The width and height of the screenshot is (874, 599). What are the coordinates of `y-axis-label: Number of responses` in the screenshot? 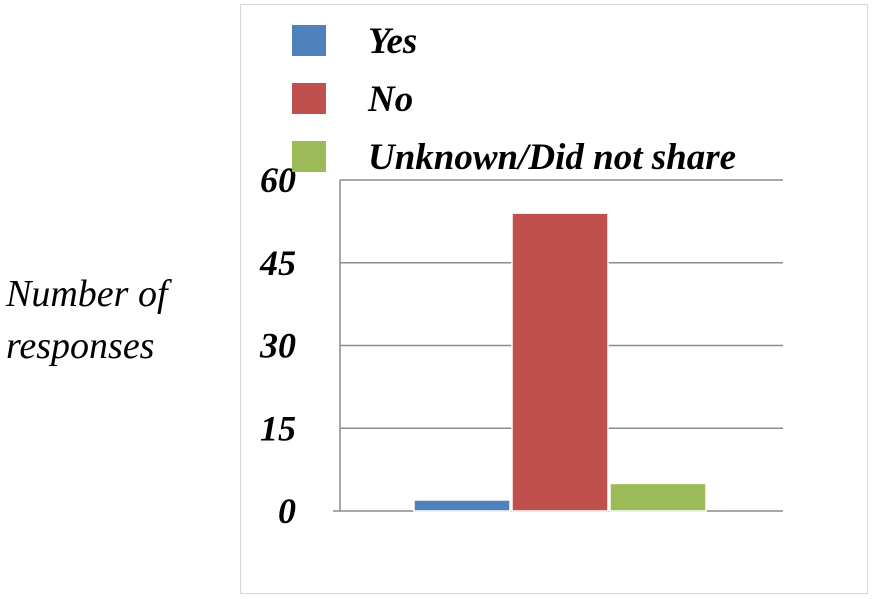 It's located at (121, 320).